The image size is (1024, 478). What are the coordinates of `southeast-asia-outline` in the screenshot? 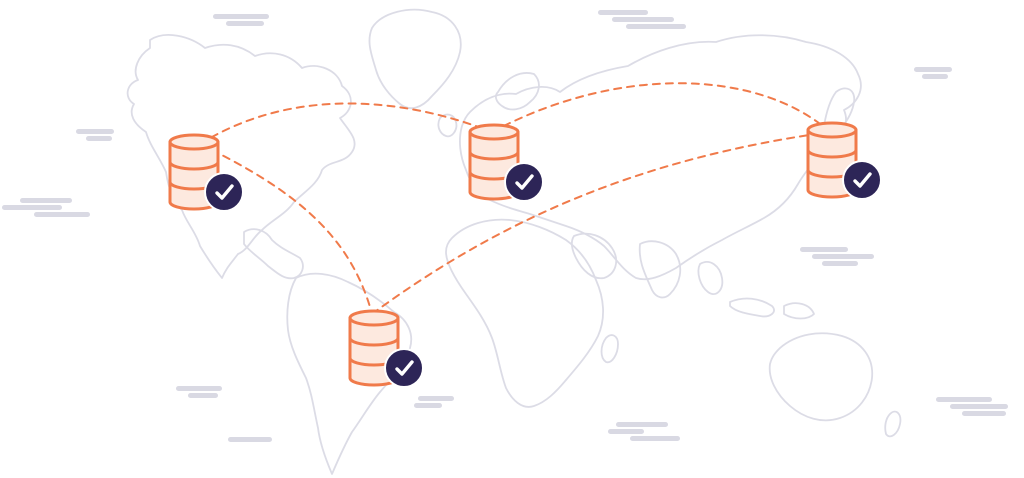 It's located at (710, 278).